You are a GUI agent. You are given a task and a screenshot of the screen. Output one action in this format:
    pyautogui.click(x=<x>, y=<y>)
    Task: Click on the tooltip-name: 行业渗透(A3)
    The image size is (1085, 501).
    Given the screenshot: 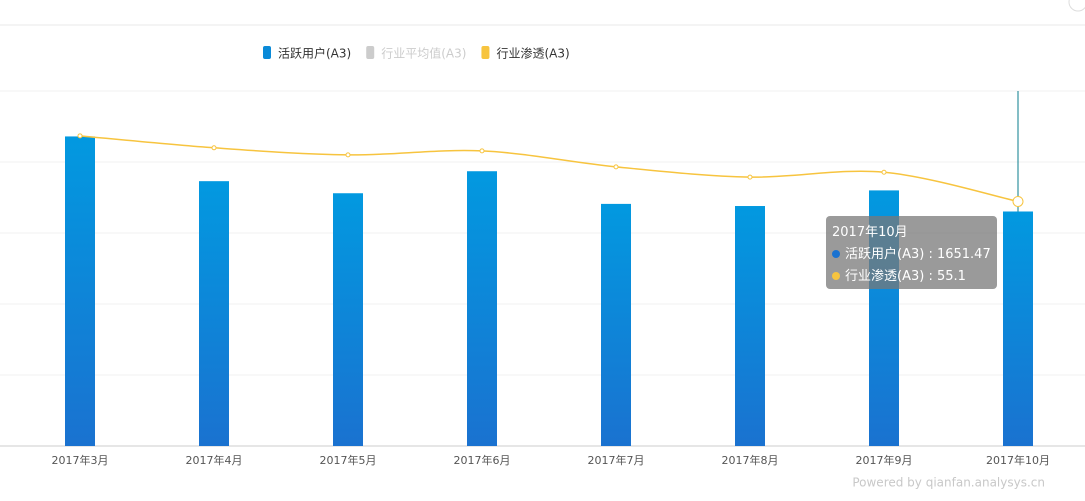 What is the action you would take?
    pyautogui.click(x=885, y=276)
    